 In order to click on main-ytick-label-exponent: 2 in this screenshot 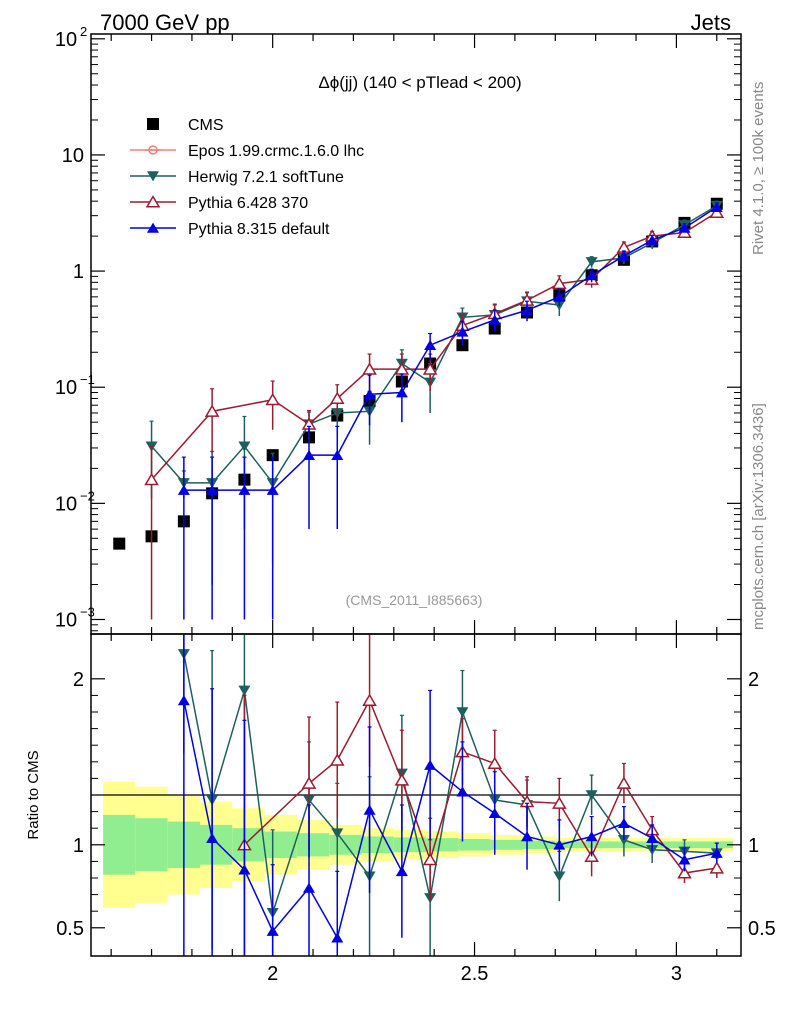, I will do `click(83, 31)`.